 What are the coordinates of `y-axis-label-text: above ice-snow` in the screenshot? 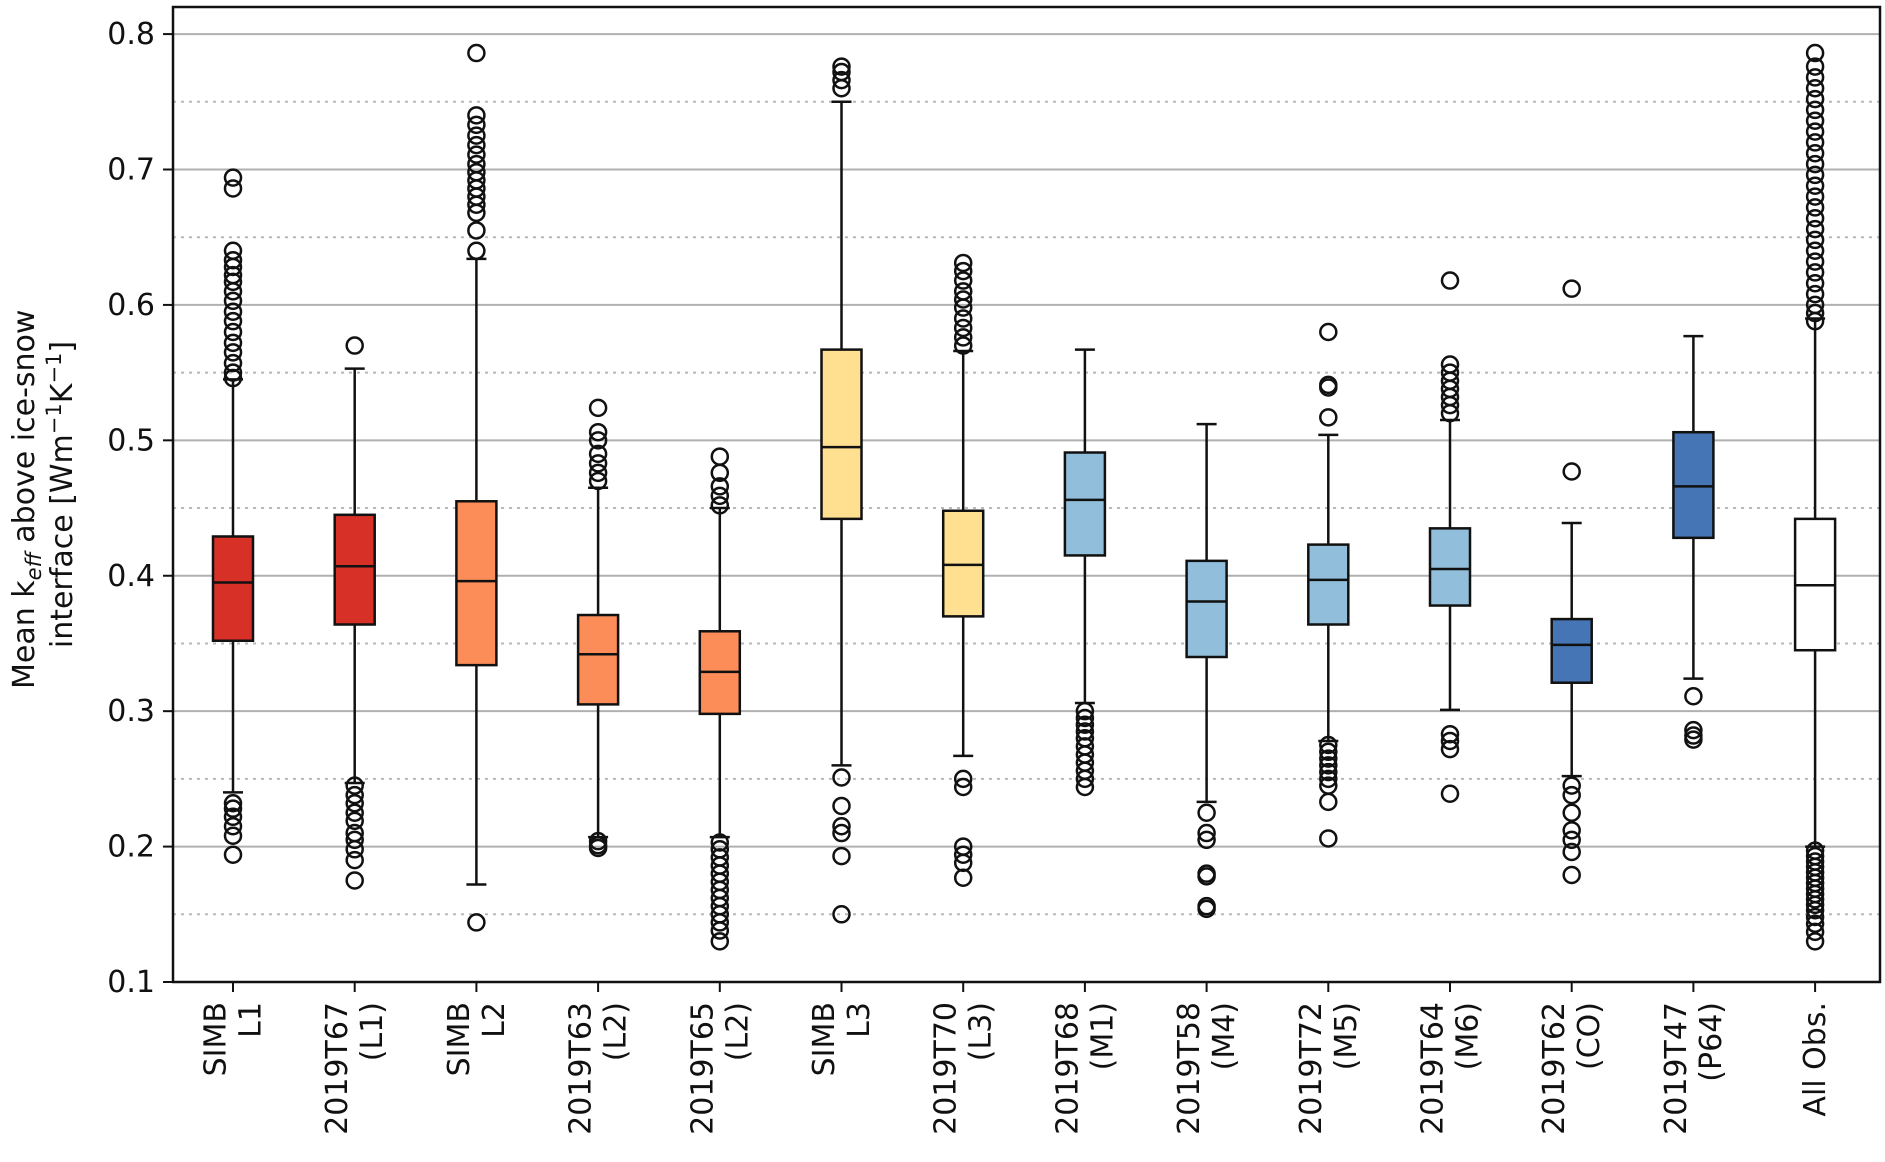 It's located at (24, 431).